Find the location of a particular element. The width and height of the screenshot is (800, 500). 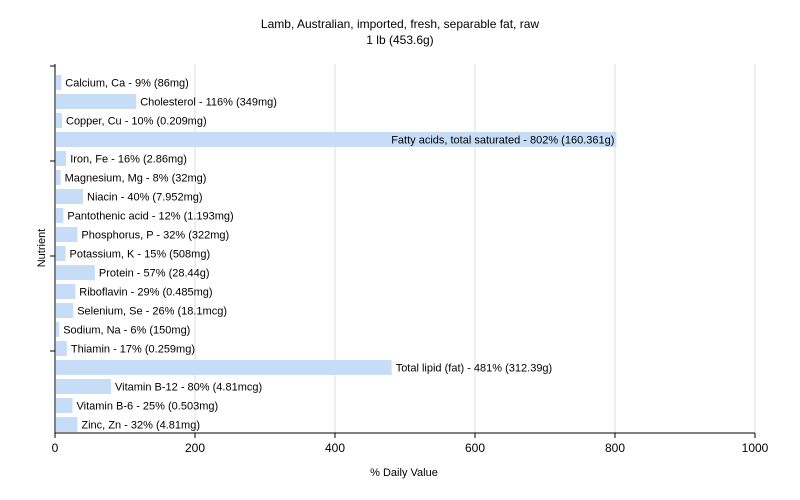

bar-label: Cholesterol - 116% (349mg) is located at coordinates (208, 103).